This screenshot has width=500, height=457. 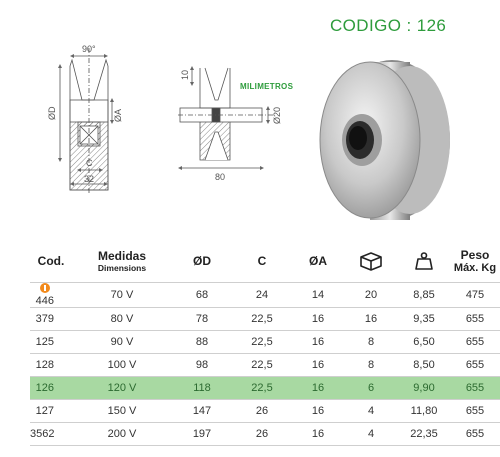 What do you see at coordinates (384, 140) in the screenshot?
I see `wheel-product-image` at bounding box center [384, 140].